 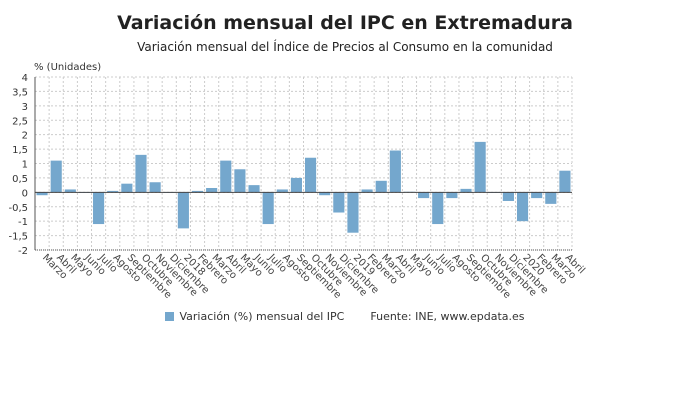 I want to click on legend-swatch, so click(x=170, y=316).